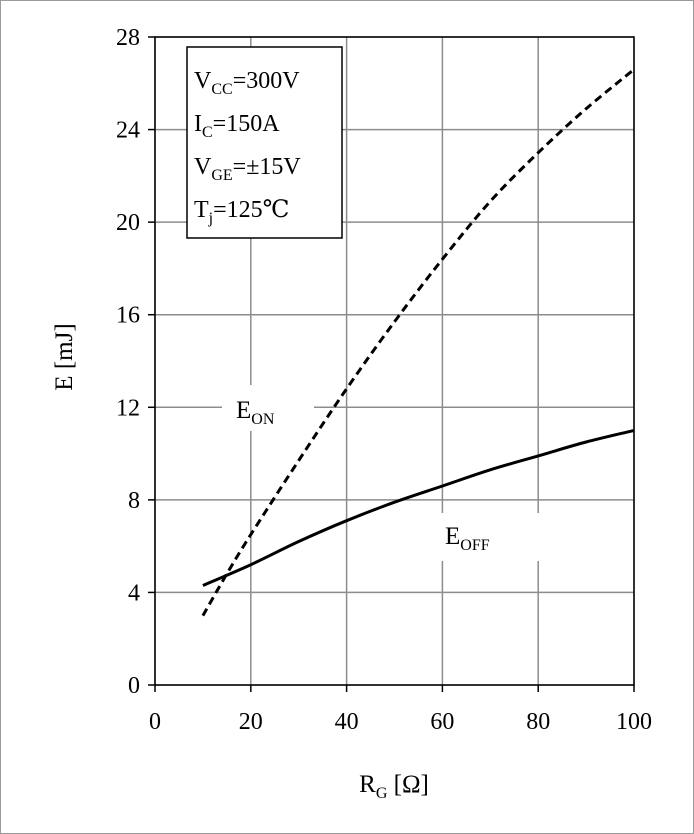 The height and width of the screenshot is (834, 694). I want to click on x-tick-label-3: 60, so click(442, 722).